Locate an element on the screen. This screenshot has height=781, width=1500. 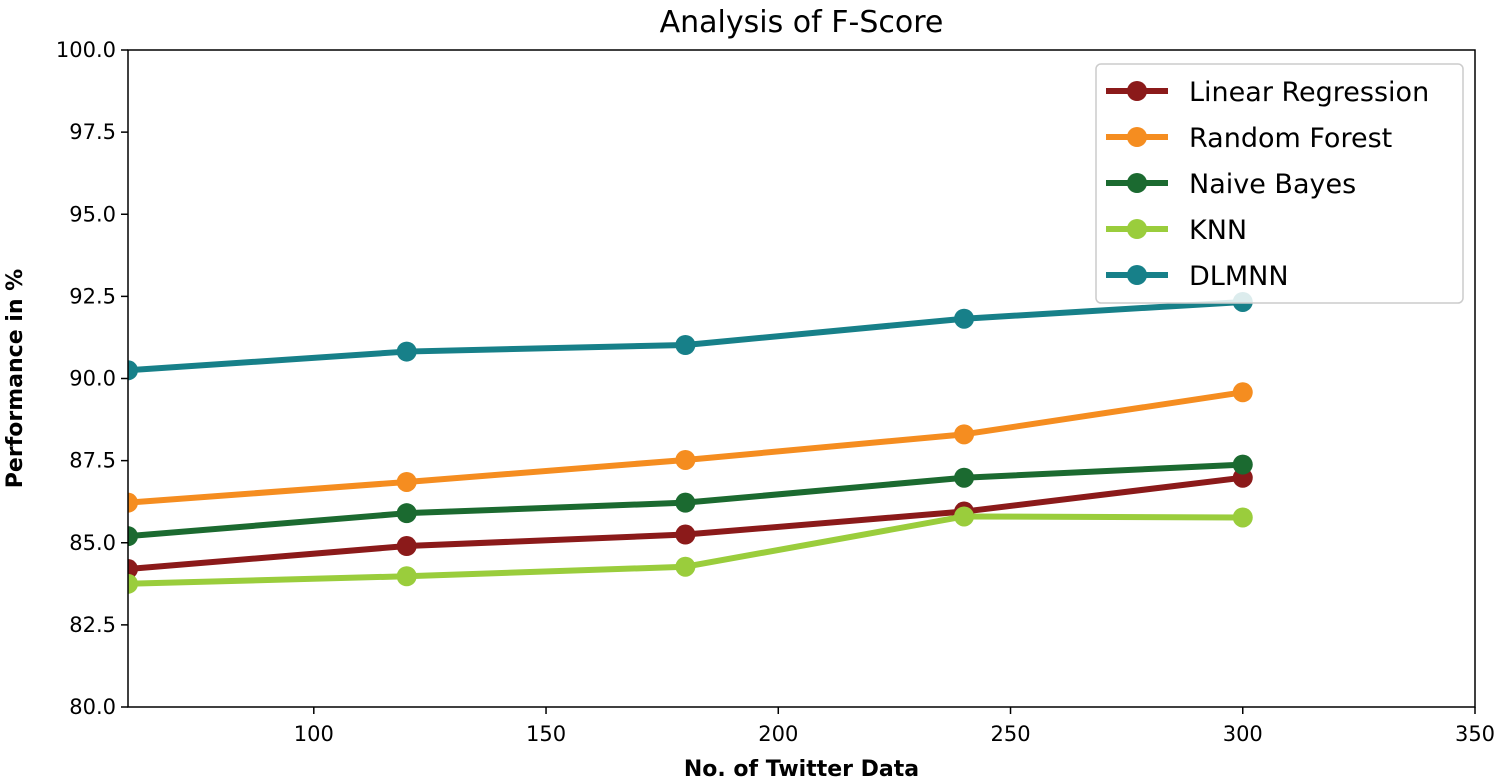
series-line-random-forest is located at coordinates (687, 447).